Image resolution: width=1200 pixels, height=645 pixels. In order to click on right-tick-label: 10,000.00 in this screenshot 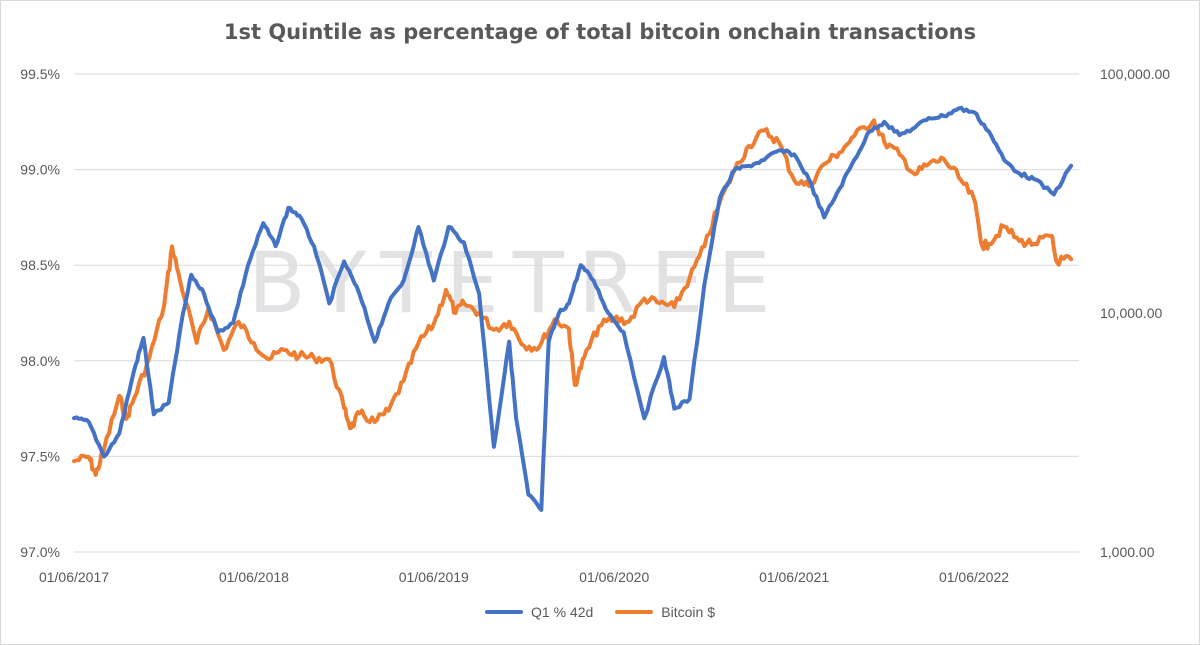, I will do `click(1131, 313)`.